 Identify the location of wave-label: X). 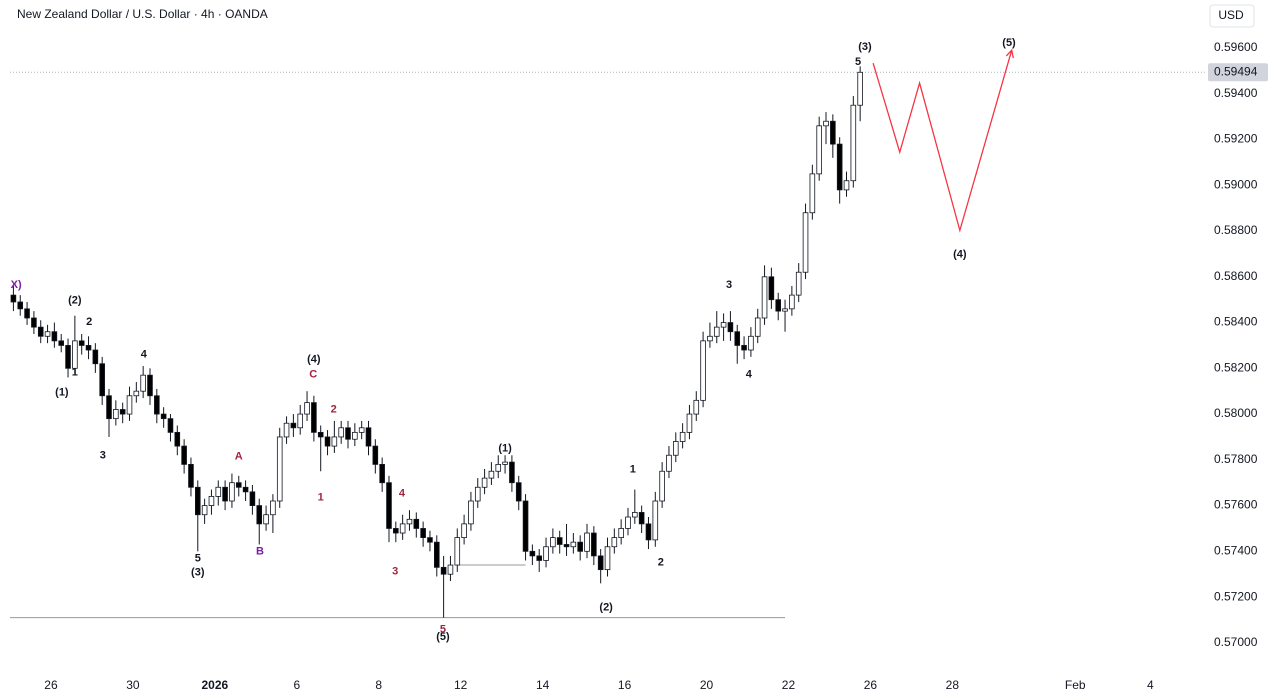
(16, 285).